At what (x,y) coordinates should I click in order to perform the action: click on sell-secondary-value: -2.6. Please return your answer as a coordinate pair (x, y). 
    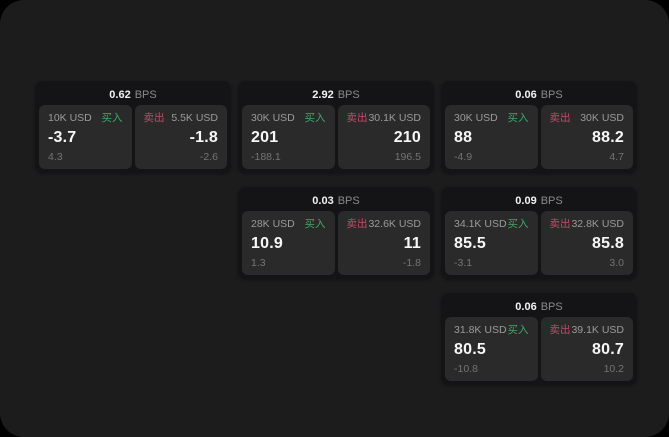
    Looking at the image, I should click on (208, 157).